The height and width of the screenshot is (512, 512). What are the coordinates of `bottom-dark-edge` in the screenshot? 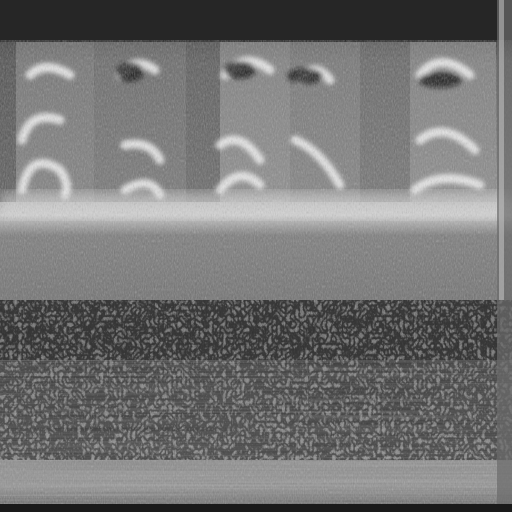 It's located at (256, 508).